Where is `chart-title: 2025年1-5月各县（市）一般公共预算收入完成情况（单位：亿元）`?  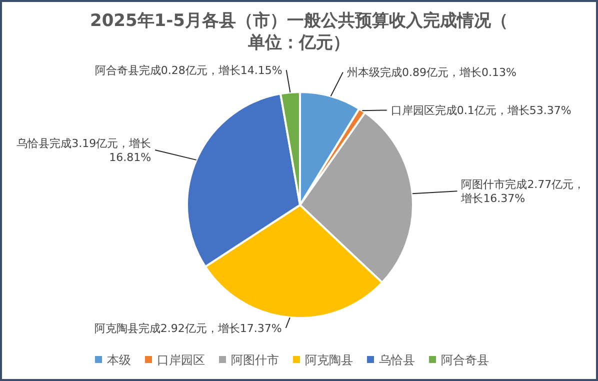
chart-title: 2025年1-5月各县（市）一般公共预算收入完成情况（单位：亿元） is located at coordinates (299, 32).